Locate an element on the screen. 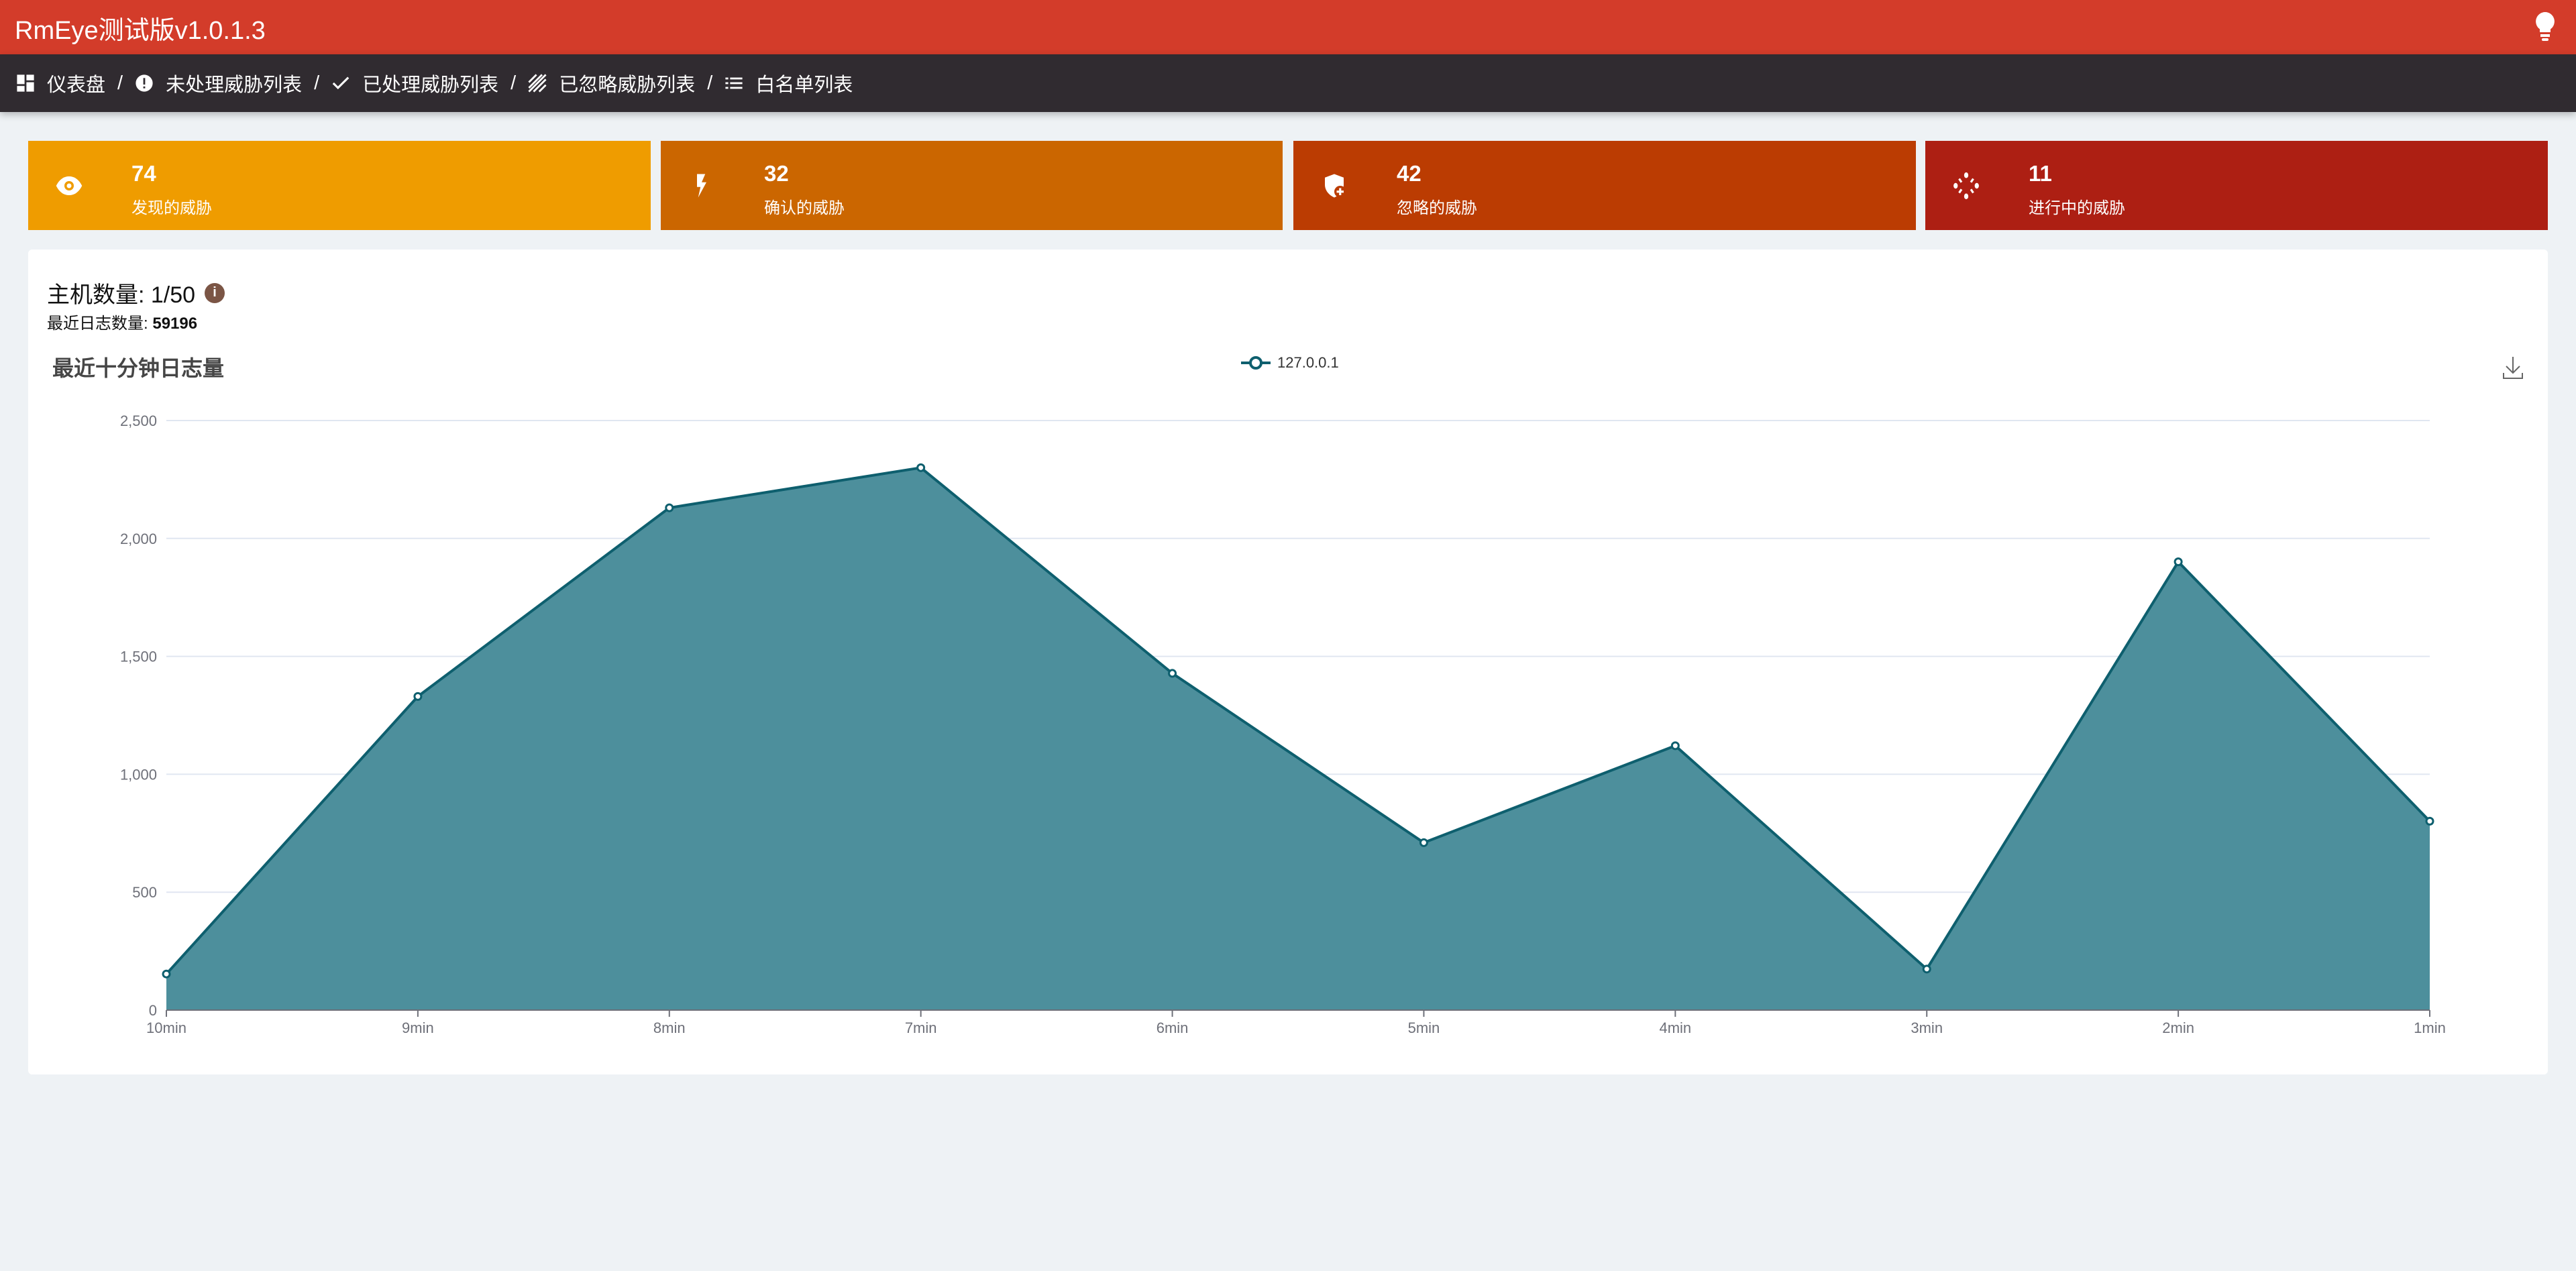 This screenshot has width=2576, height=1271. chart-title: 最近十分钟日志量 is located at coordinates (138, 368).